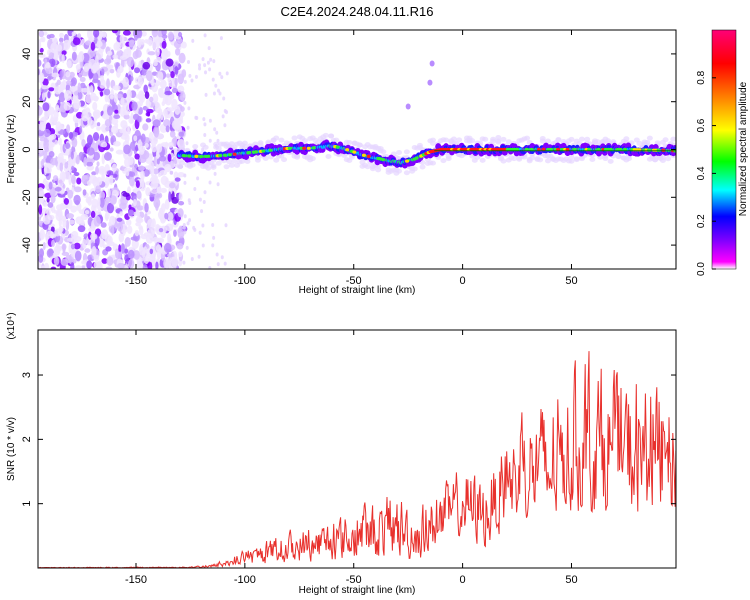 The height and width of the screenshot is (600, 750). What do you see at coordinates (463, 281) in the screenshot?
I see `spectrogram-xtick-label: 0` at bounding box center [463, 281].